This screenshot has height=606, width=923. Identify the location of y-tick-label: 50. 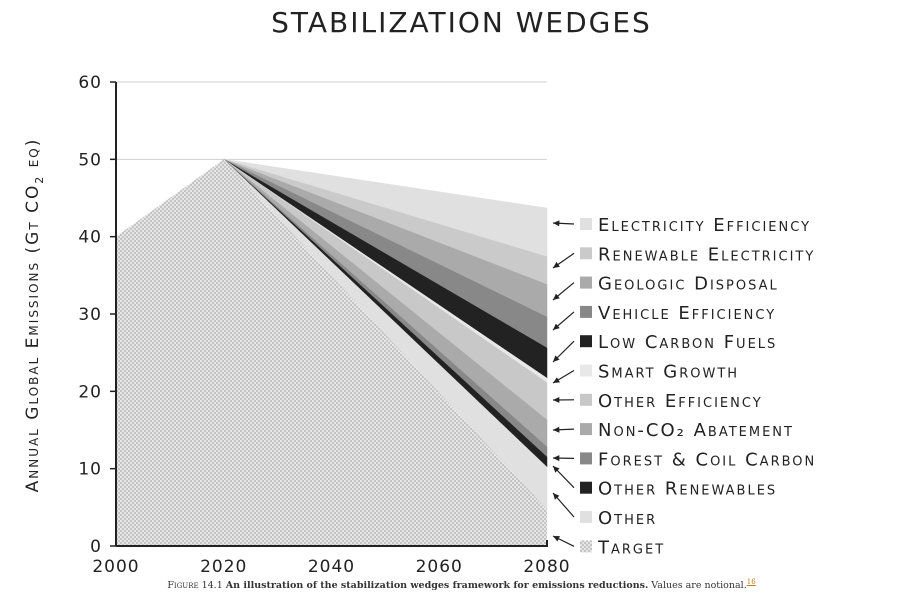
(90, 160).